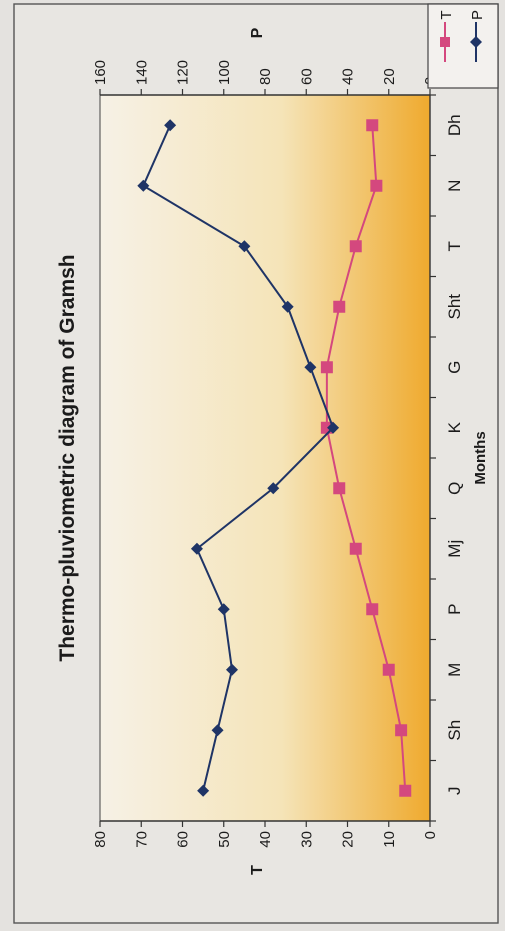 This screenshot has width=505, height=931. What do you see at coordinates (454, 307) in the screenshot?
I see `category-tick-label: Sht` at bounding box center [454, 307].